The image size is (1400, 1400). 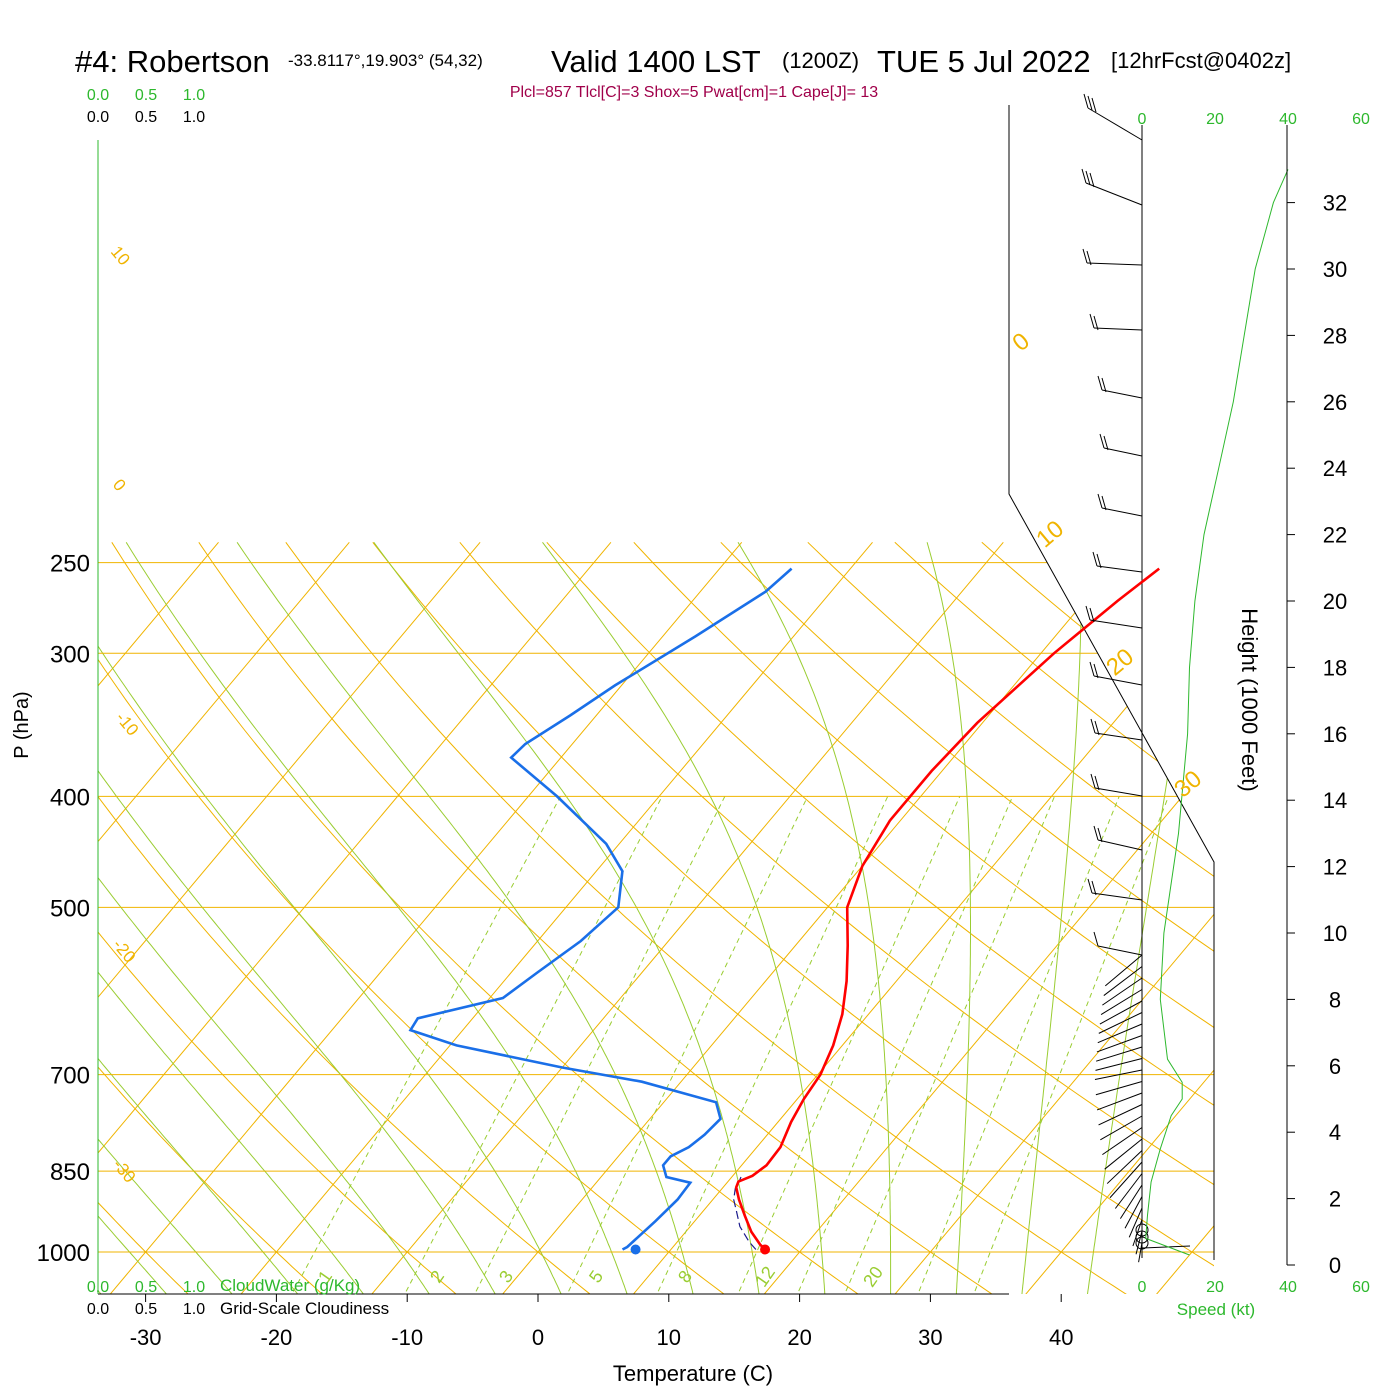 I want to click on cloudwater-label: CloudWater (g/Kg), so click(x=290, y=1285).